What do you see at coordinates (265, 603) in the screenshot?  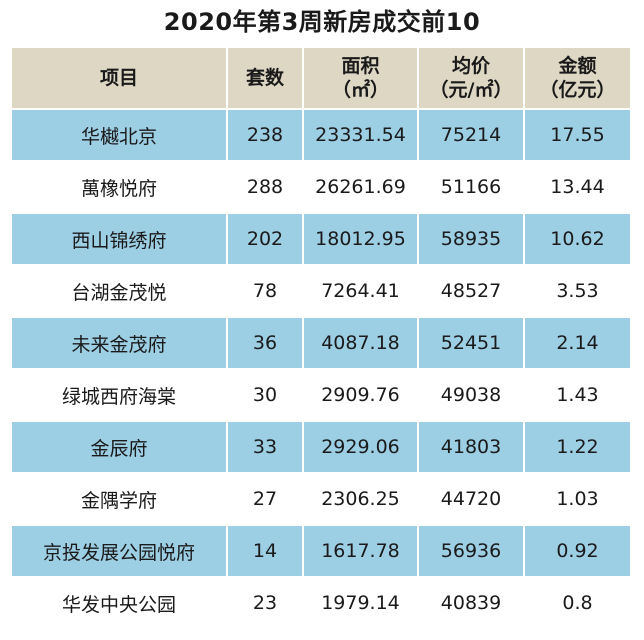 I see `cell-units: 23` at bounding box center [265, 603].